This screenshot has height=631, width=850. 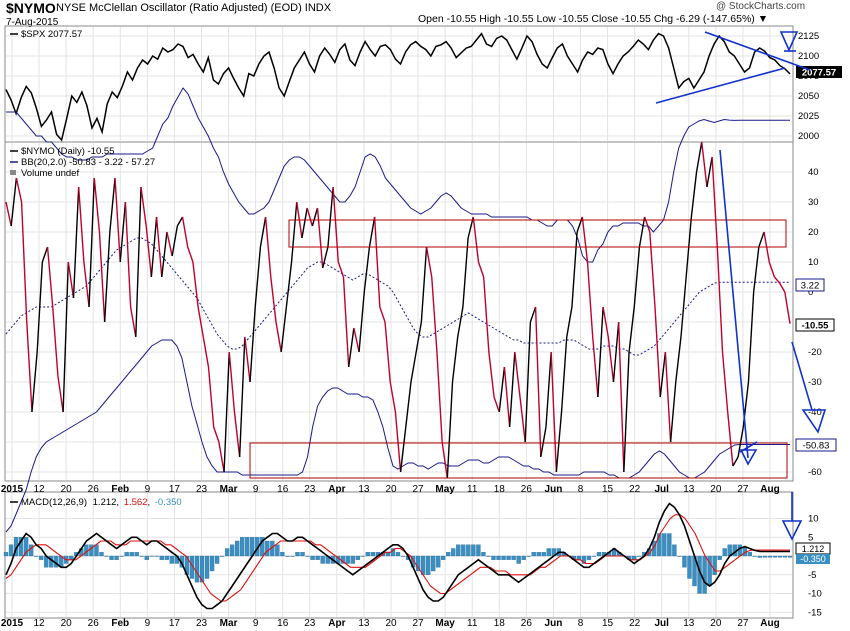 I want to click on nymo-tick-label: -40, so click(x=815, y=412).